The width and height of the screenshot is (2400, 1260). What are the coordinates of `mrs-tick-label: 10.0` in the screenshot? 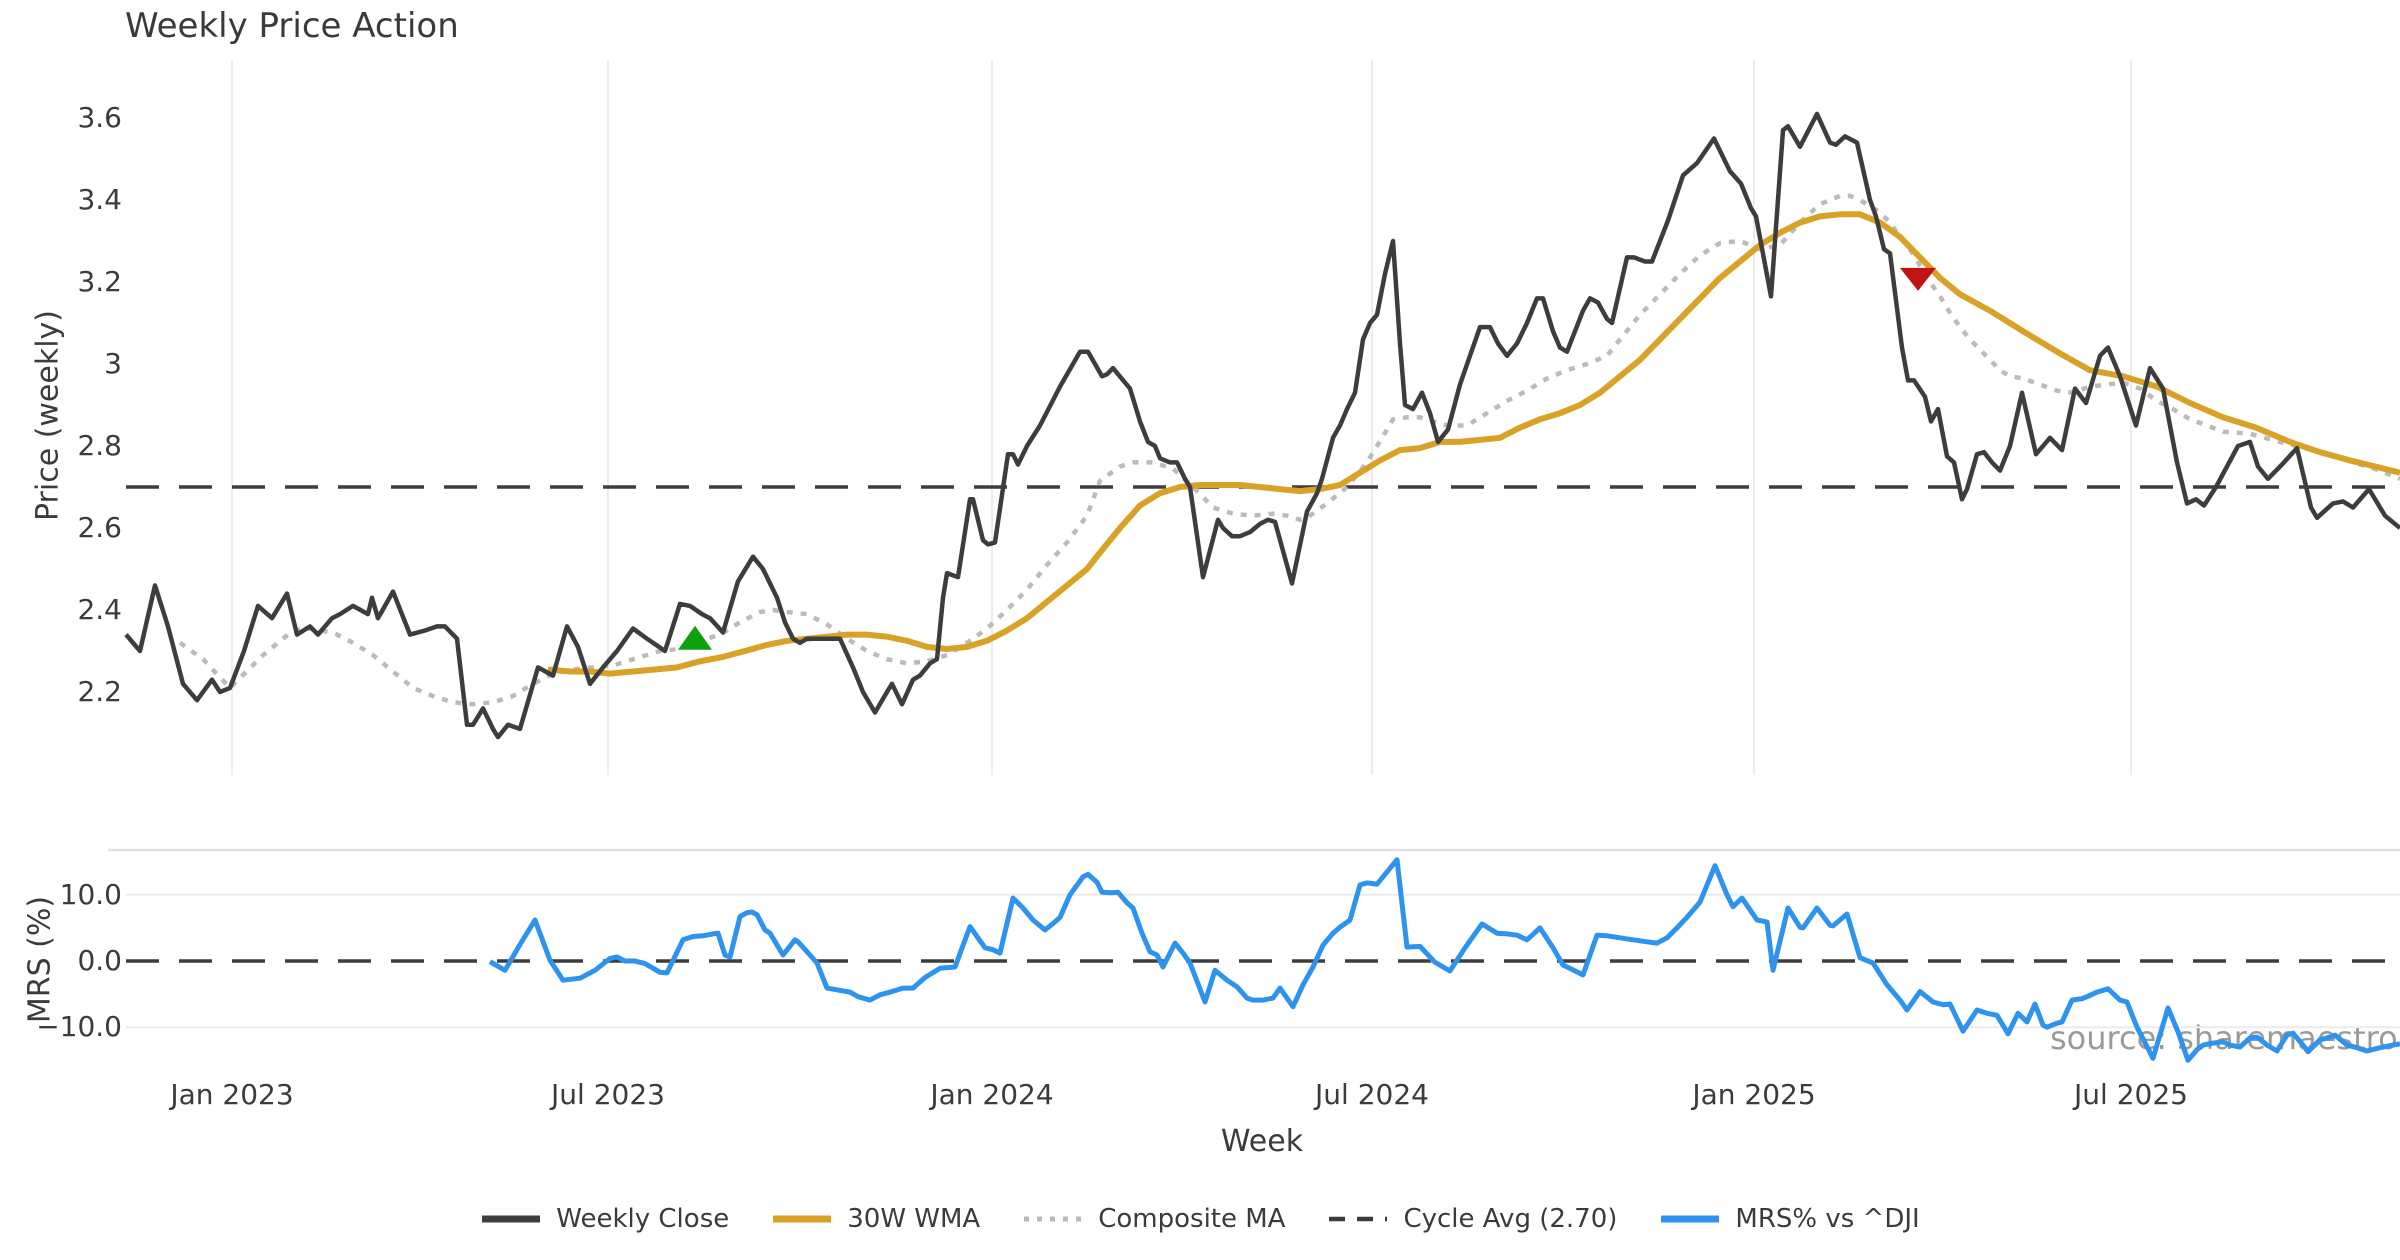 It's located at (90, 894).